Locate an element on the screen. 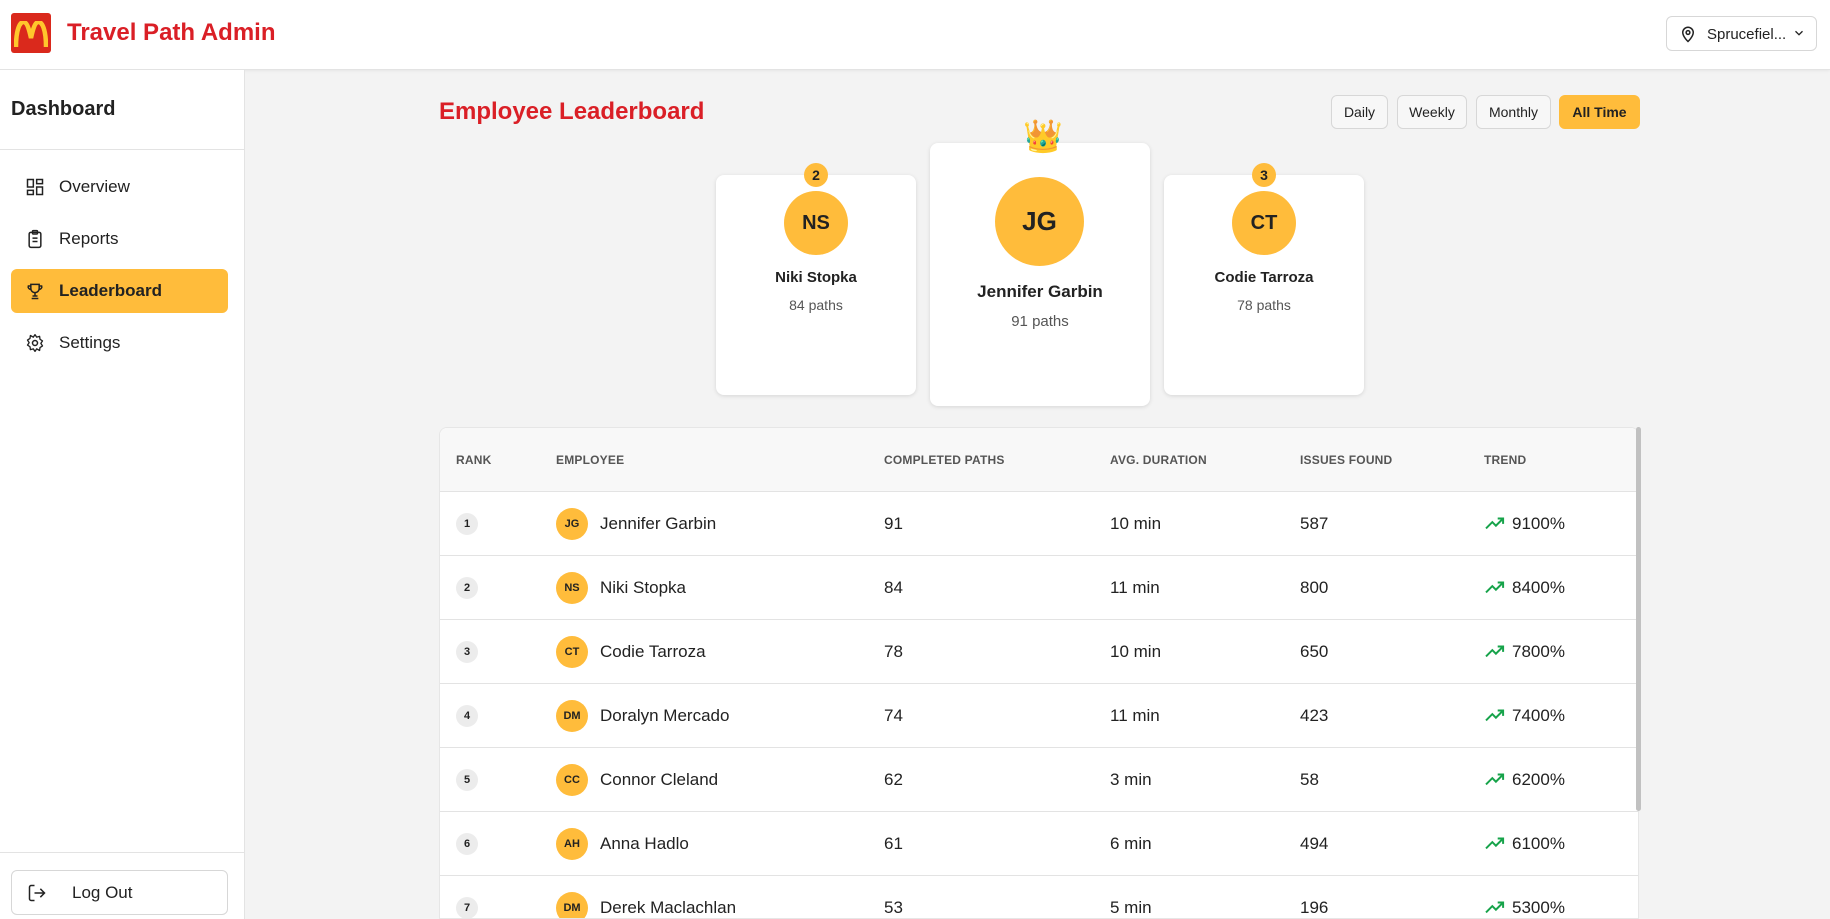  rank-badge: 6 is located at coordinates (467, 844).